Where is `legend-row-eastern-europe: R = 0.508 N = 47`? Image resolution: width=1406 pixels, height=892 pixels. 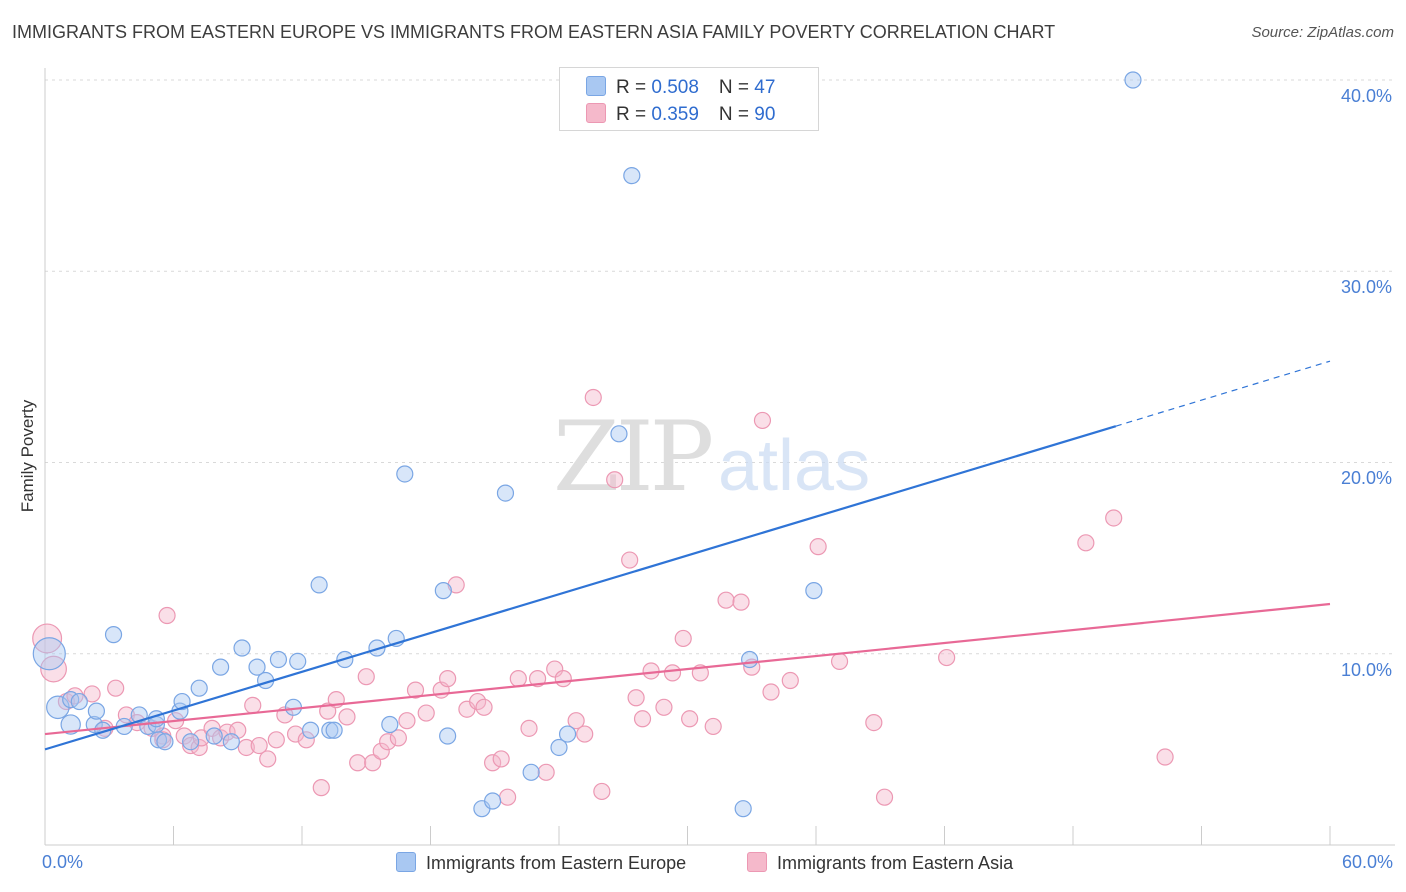 legend-row-eastern-europe: R = 0.508 N = 47 is located at coordinates (680, 87).